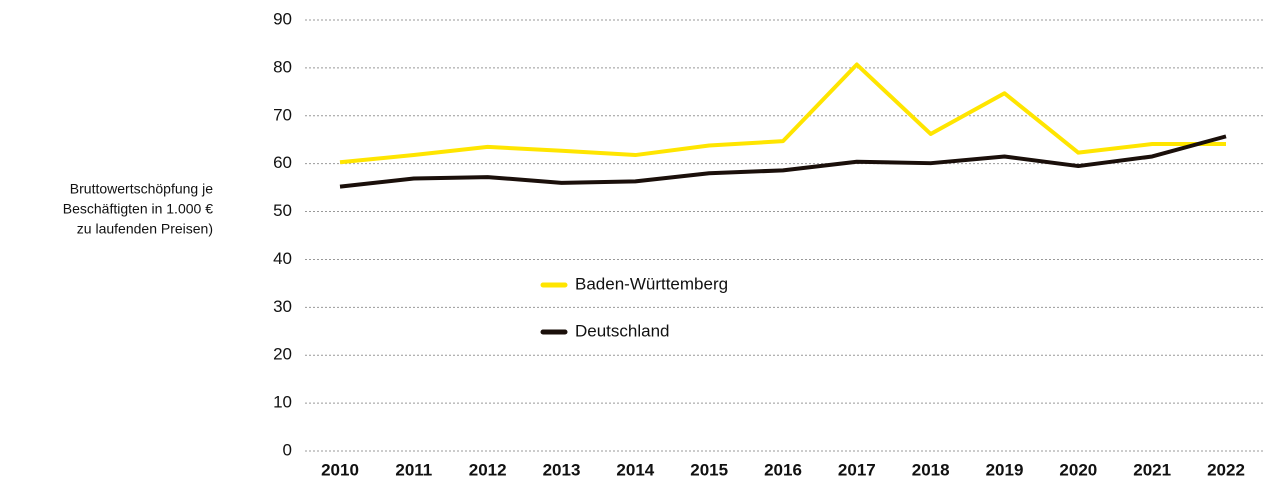  I want to click on x-tick-label: 2015, so click(709, 469).